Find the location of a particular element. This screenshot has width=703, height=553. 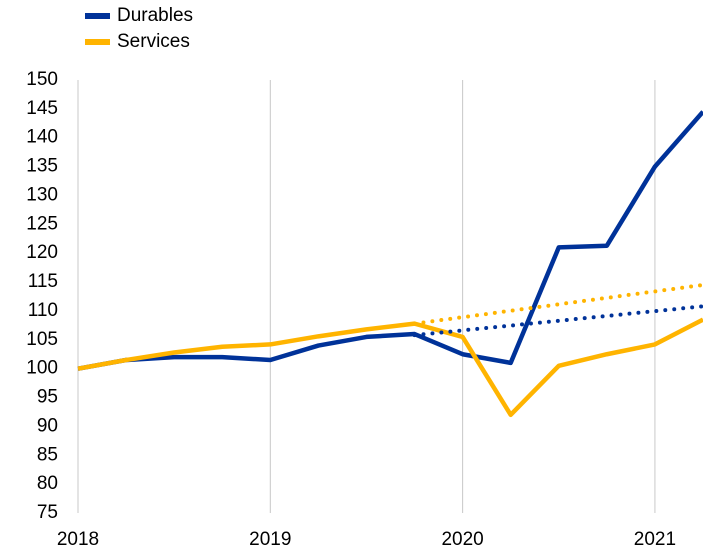

legend-label: Services is located at coordinates (153, 41).